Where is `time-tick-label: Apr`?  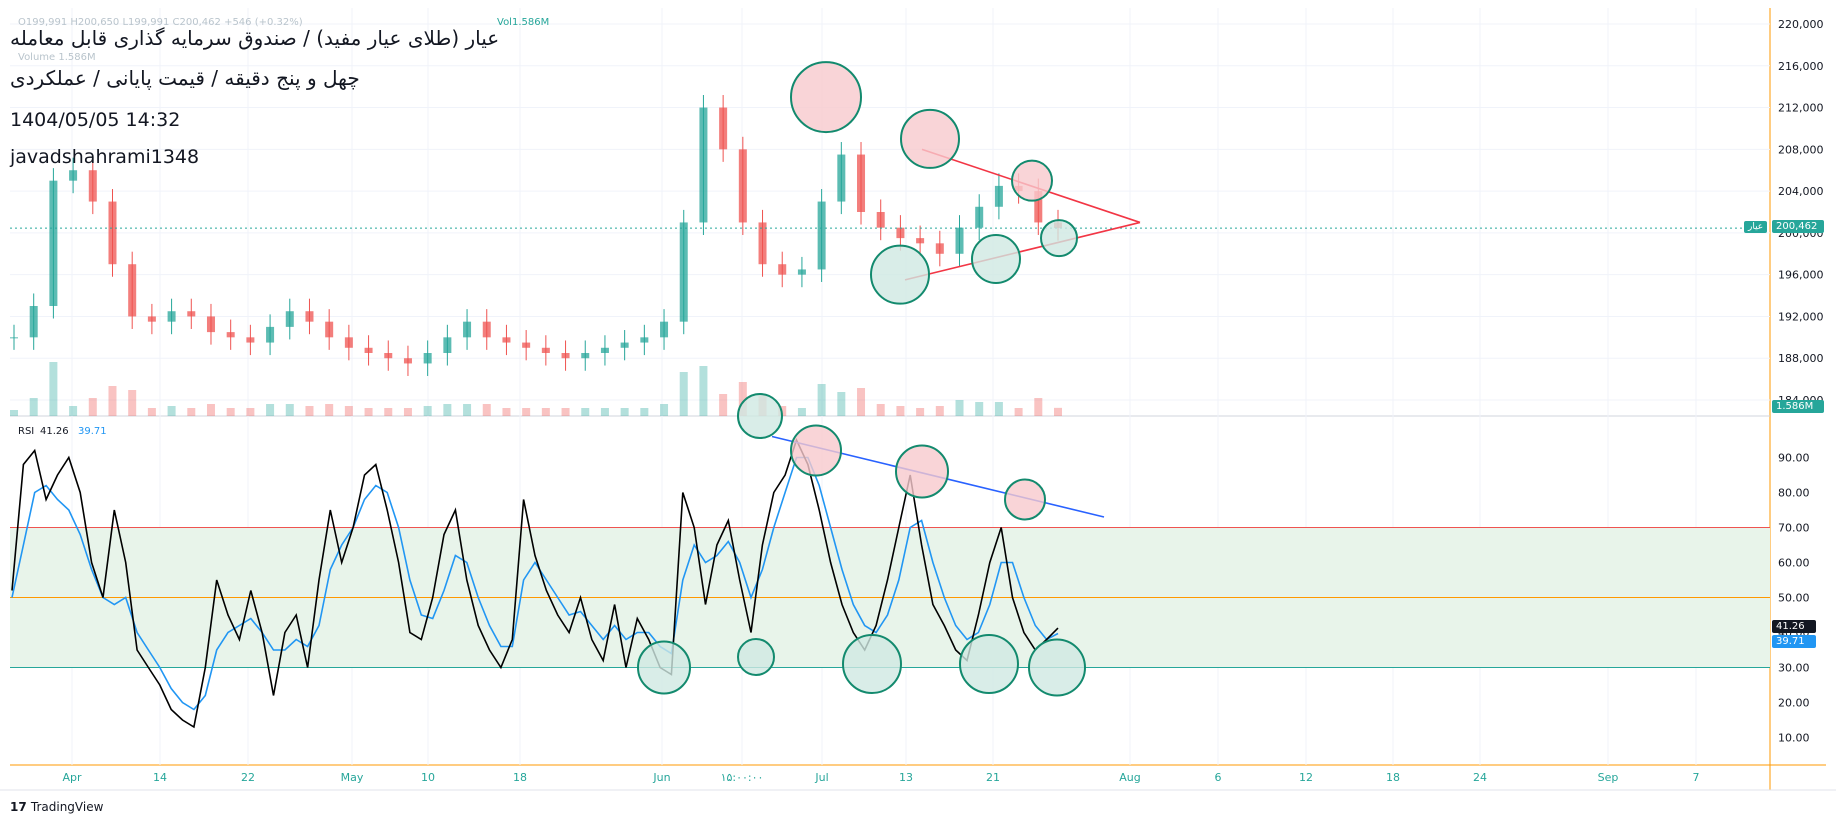 time-tick-label: Apr is located at coordinates (72, 777).